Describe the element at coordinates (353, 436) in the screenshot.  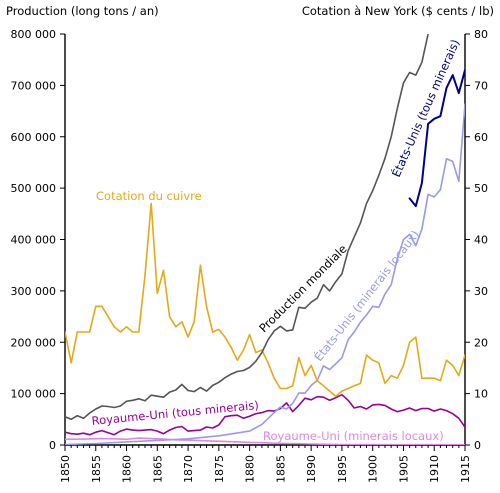
I see `annotation-royaume-uni-minerais-locaux: Royaume-Uni (minerais locaux)` at that location.